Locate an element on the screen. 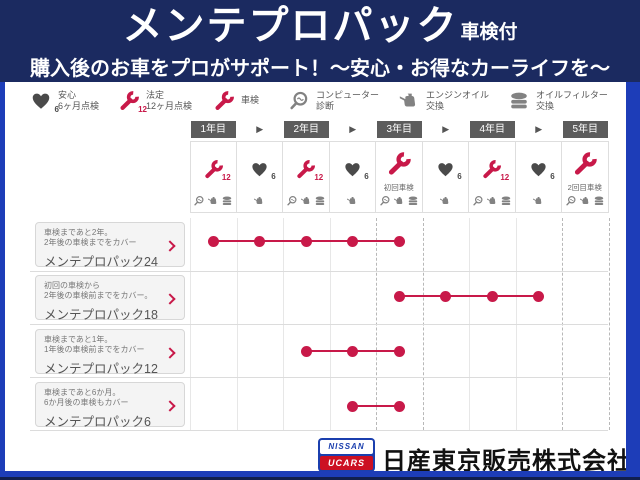  legend-label: エンジンオイル 交換 is located at coordinates (458, 101).